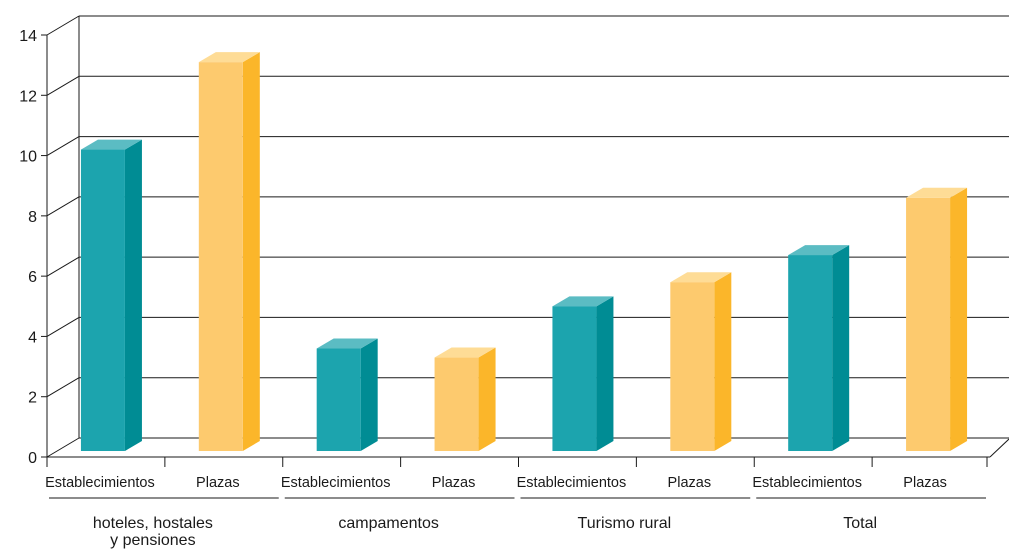  What do you see at coordinates (152, 540) in the screenshot?
I see `group-label: y pensiones` at bounding box center [152, 540].